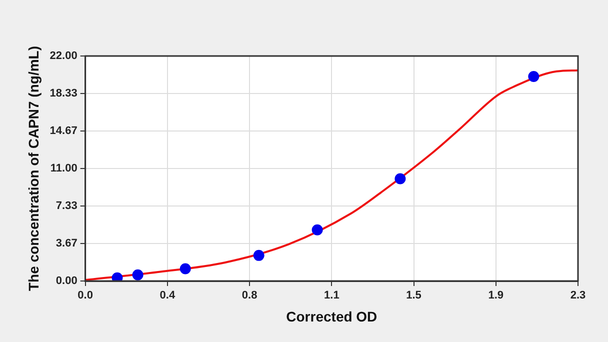  Describe the element at coordinates (64, 56) in the screenshot. I see `y-tick-label: 22.00` at that location.